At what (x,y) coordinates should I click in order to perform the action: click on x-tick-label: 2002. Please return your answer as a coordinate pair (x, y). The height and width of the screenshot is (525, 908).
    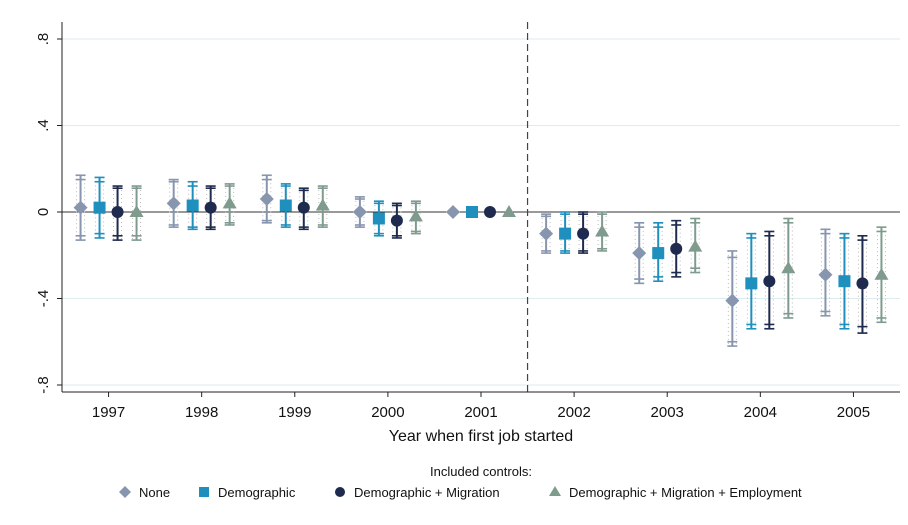
    Looking at the image, I should click on (573, 412).